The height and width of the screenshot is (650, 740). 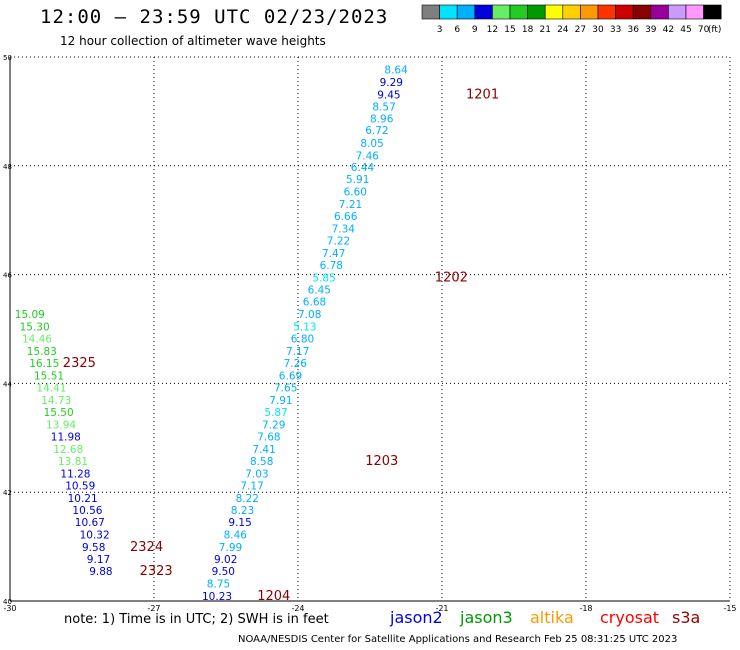 I want to click on wave-height-label: 7.41, so click(x=263, y=450).